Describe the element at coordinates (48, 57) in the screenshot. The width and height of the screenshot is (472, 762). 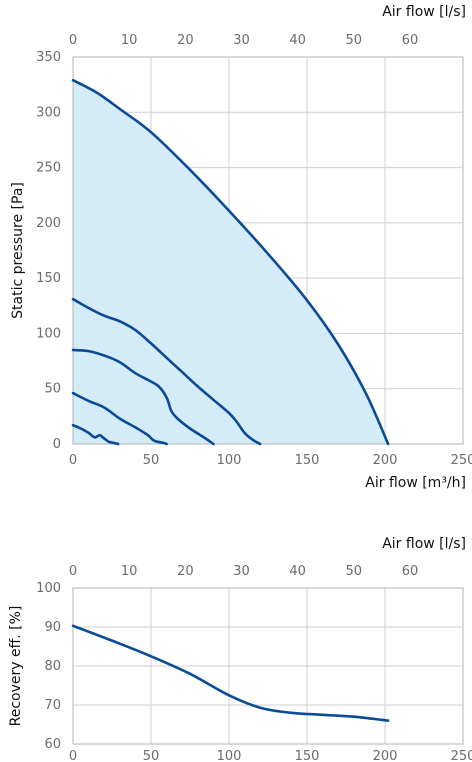
I see `y-tick-label: 350` at that location.